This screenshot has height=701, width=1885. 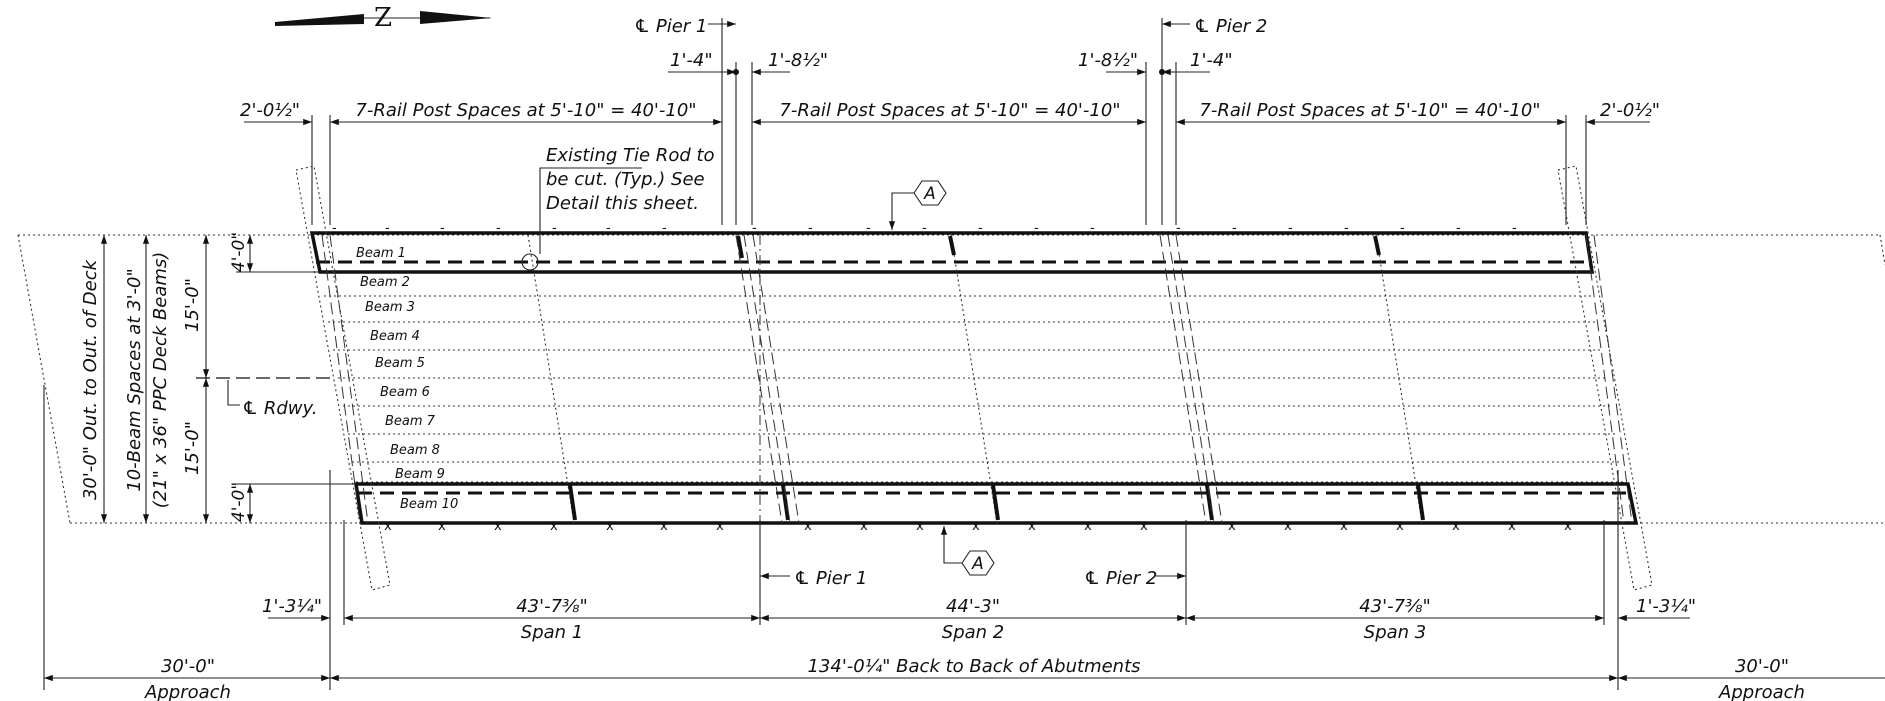 I want to click on beam-type-note: (21" x 36" PPC Deck Beams), so click(x=160, y=380).